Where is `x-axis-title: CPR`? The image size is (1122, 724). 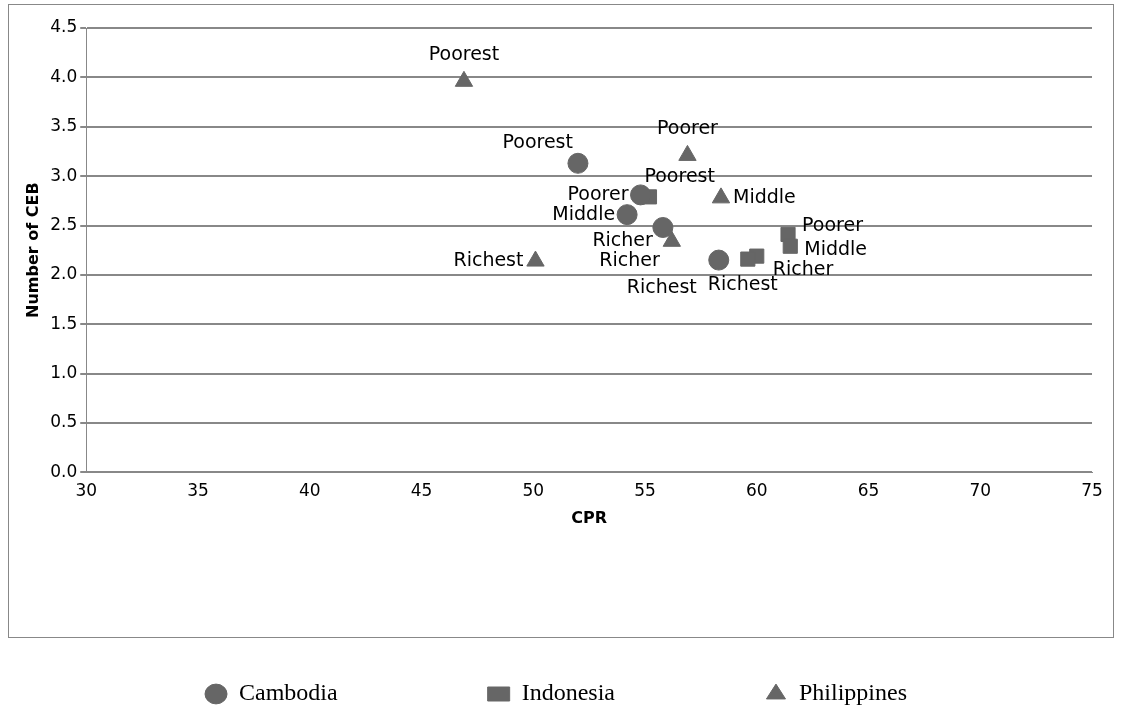
x-axis-title: CPR is located at coordinates (589, 517).